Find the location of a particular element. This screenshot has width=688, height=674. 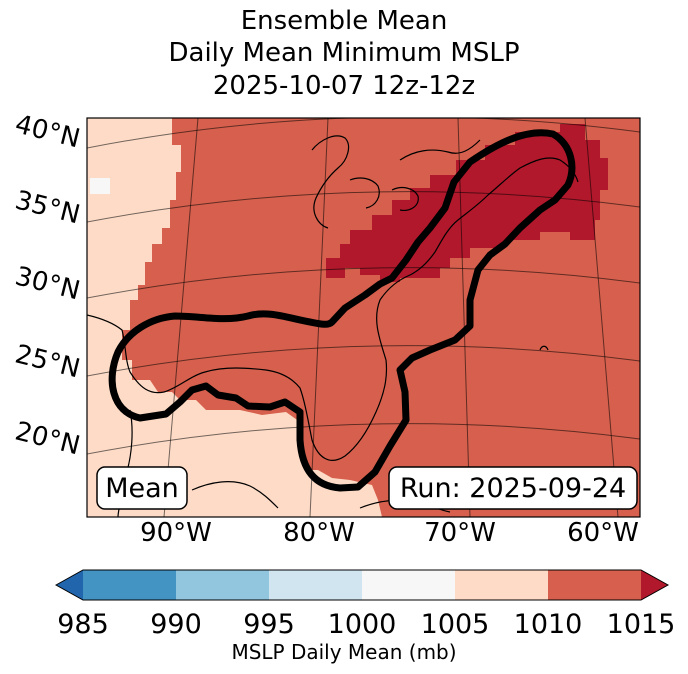

colorbar-tick-label: 985 is located at coordinates (83, 624).